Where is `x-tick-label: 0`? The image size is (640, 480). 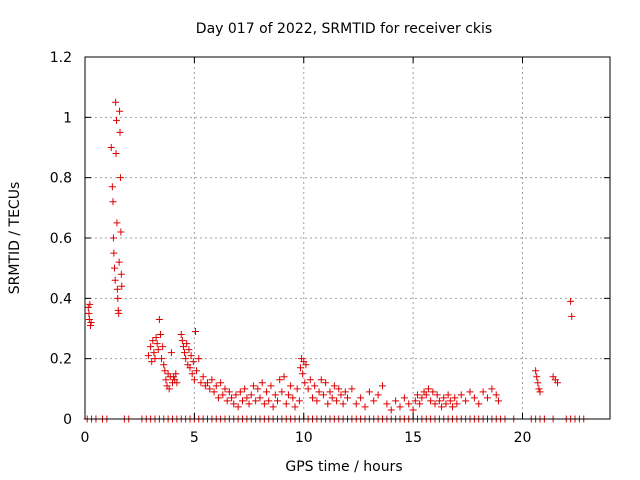 x-tick-label: 0 is located at coordinates (85, 438).